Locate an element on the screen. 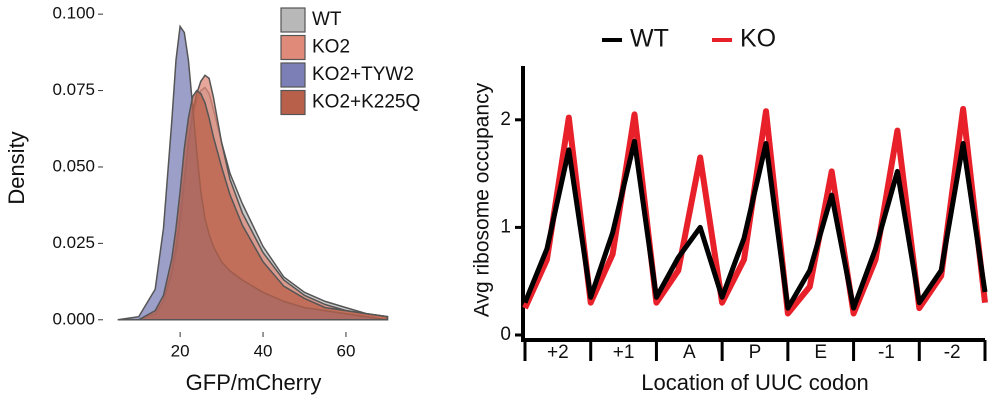 The image size is (1000, 402). x-category-label: E is located at coordinates (820, 352).